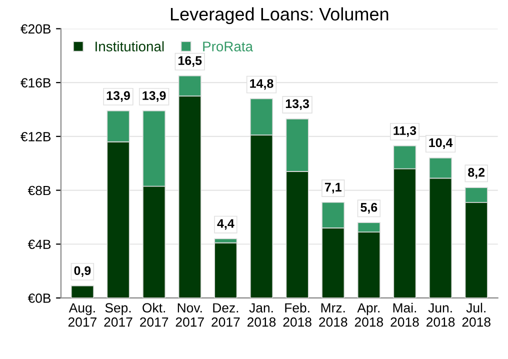 Image resolution: width=508 pixels, height=359 pixels. What do you see at coordinates (441, 143) in the screenshot?
I see `total-label: 10,4` at bounding box center [441, 143].